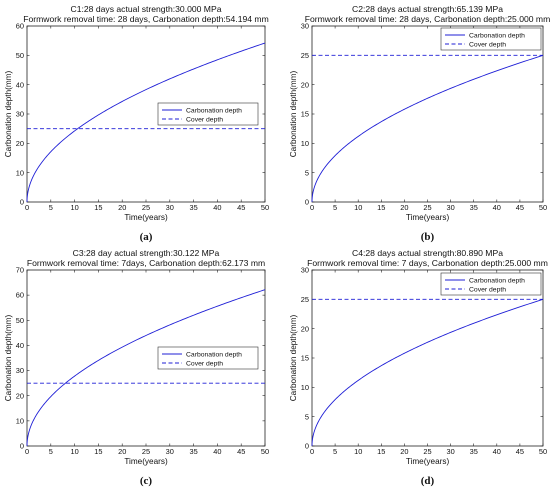 This screenshot has width=550, height=490. Describe the element at coordinates (427, 9) in the screenshot. I see `chart-title: C2:28 days actual strength:65.139 MPa` at that location.